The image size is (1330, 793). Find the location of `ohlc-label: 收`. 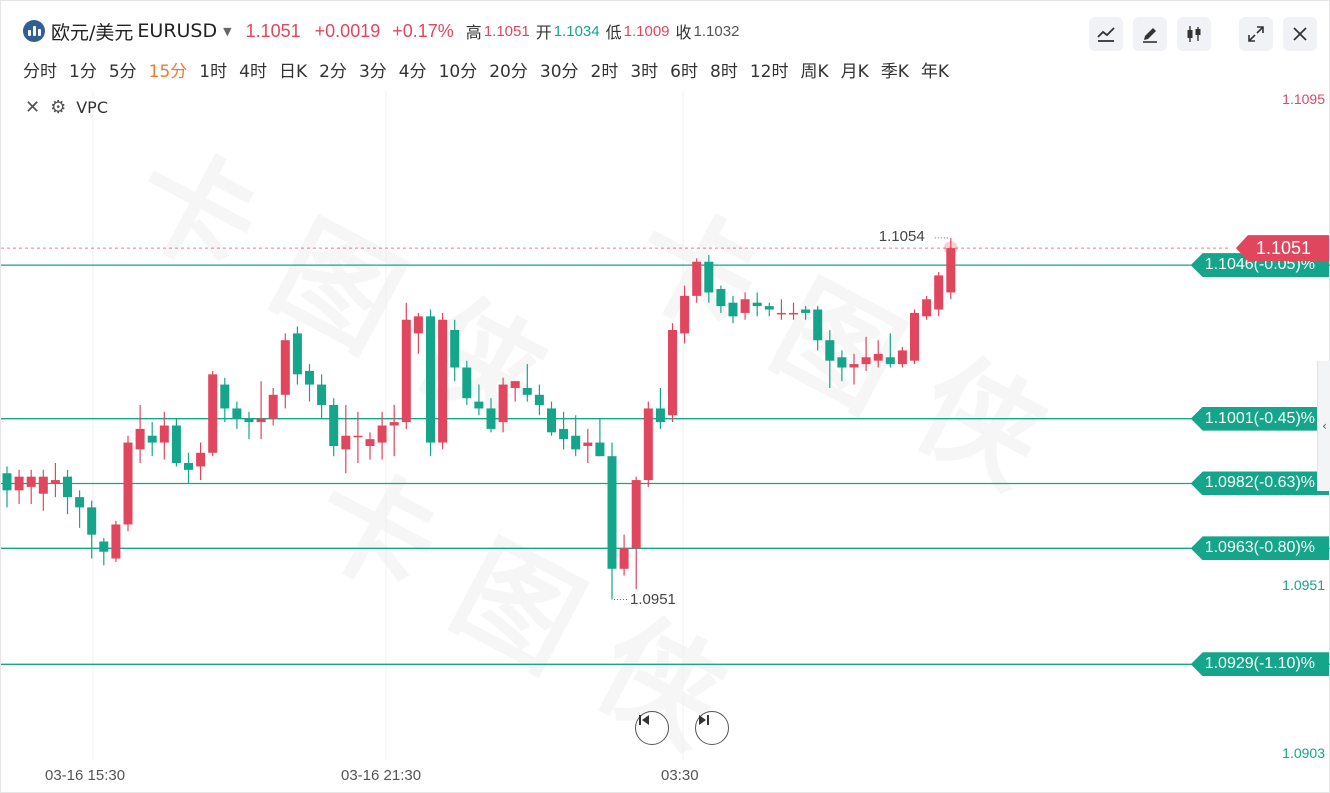

ohlc-label: 收 is located at coordinates (683, 32).